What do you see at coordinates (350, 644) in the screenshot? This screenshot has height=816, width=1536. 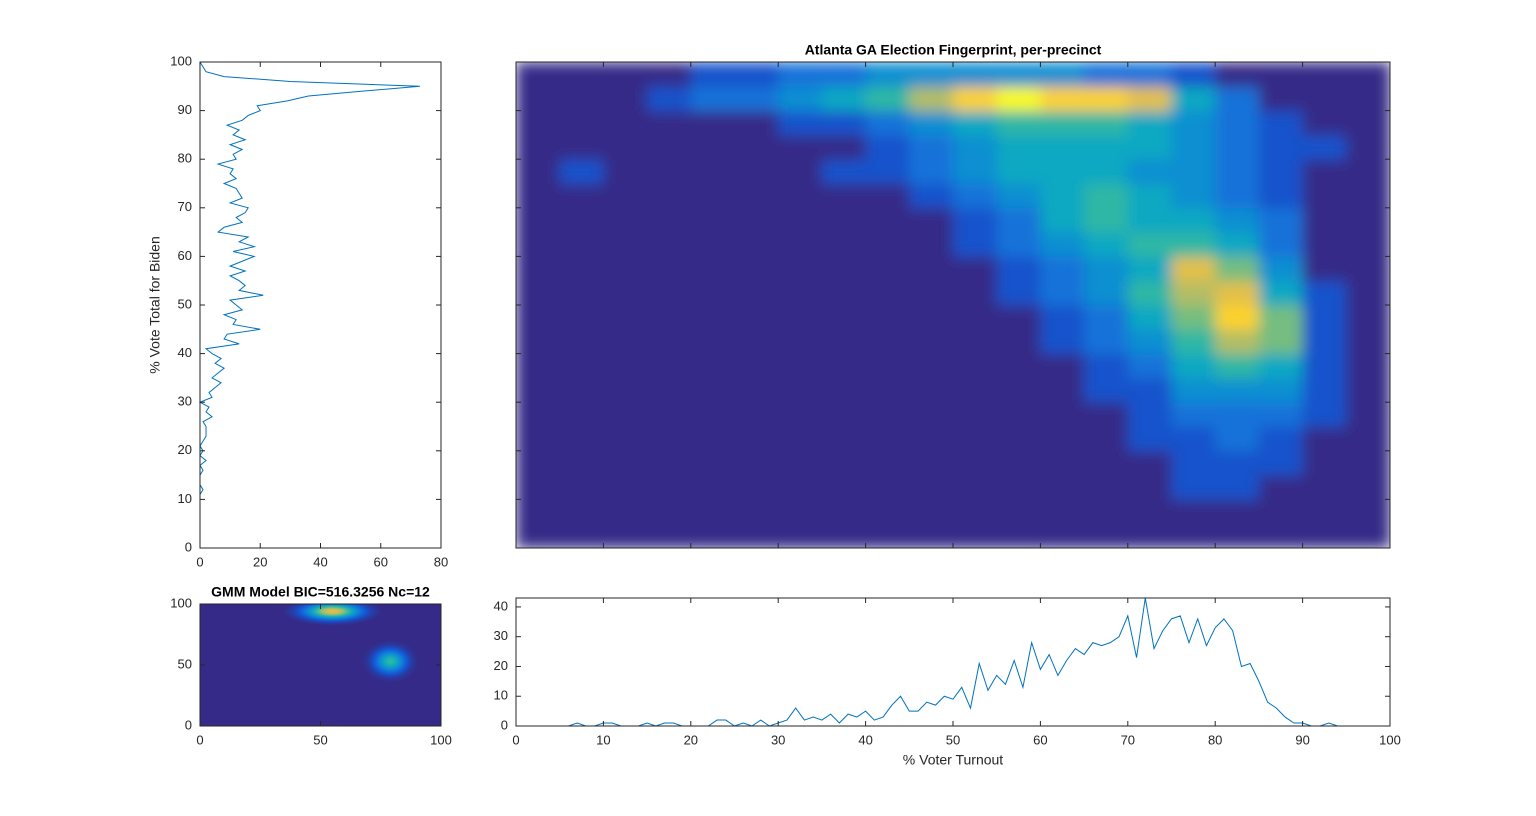 I see `gmm-components` at bounding box center [350, 644].